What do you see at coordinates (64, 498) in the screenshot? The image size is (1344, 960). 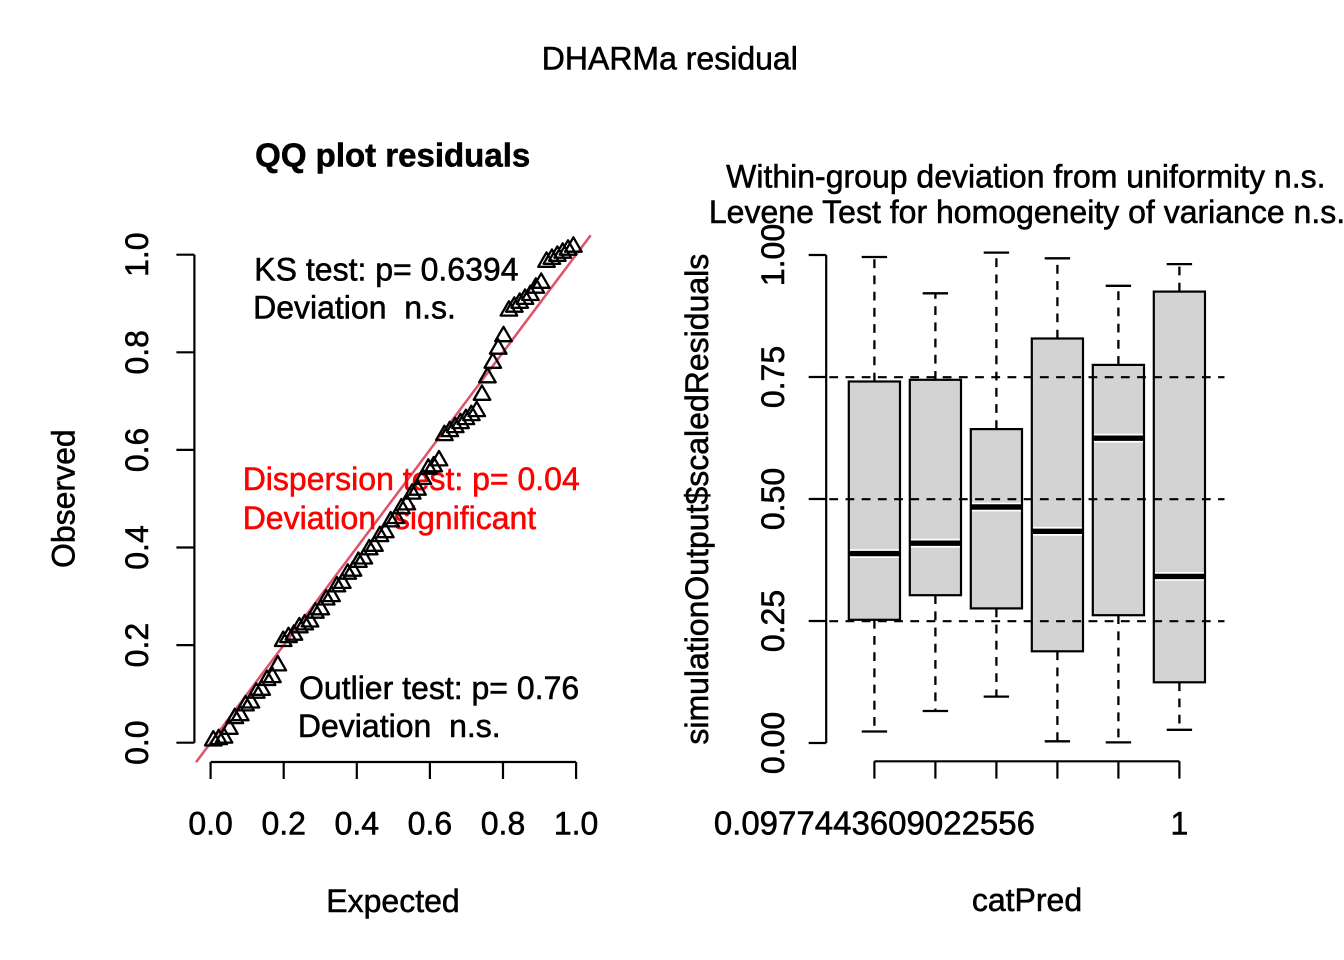 I see `svg-text: Observed` at bounding box center [64, 498].